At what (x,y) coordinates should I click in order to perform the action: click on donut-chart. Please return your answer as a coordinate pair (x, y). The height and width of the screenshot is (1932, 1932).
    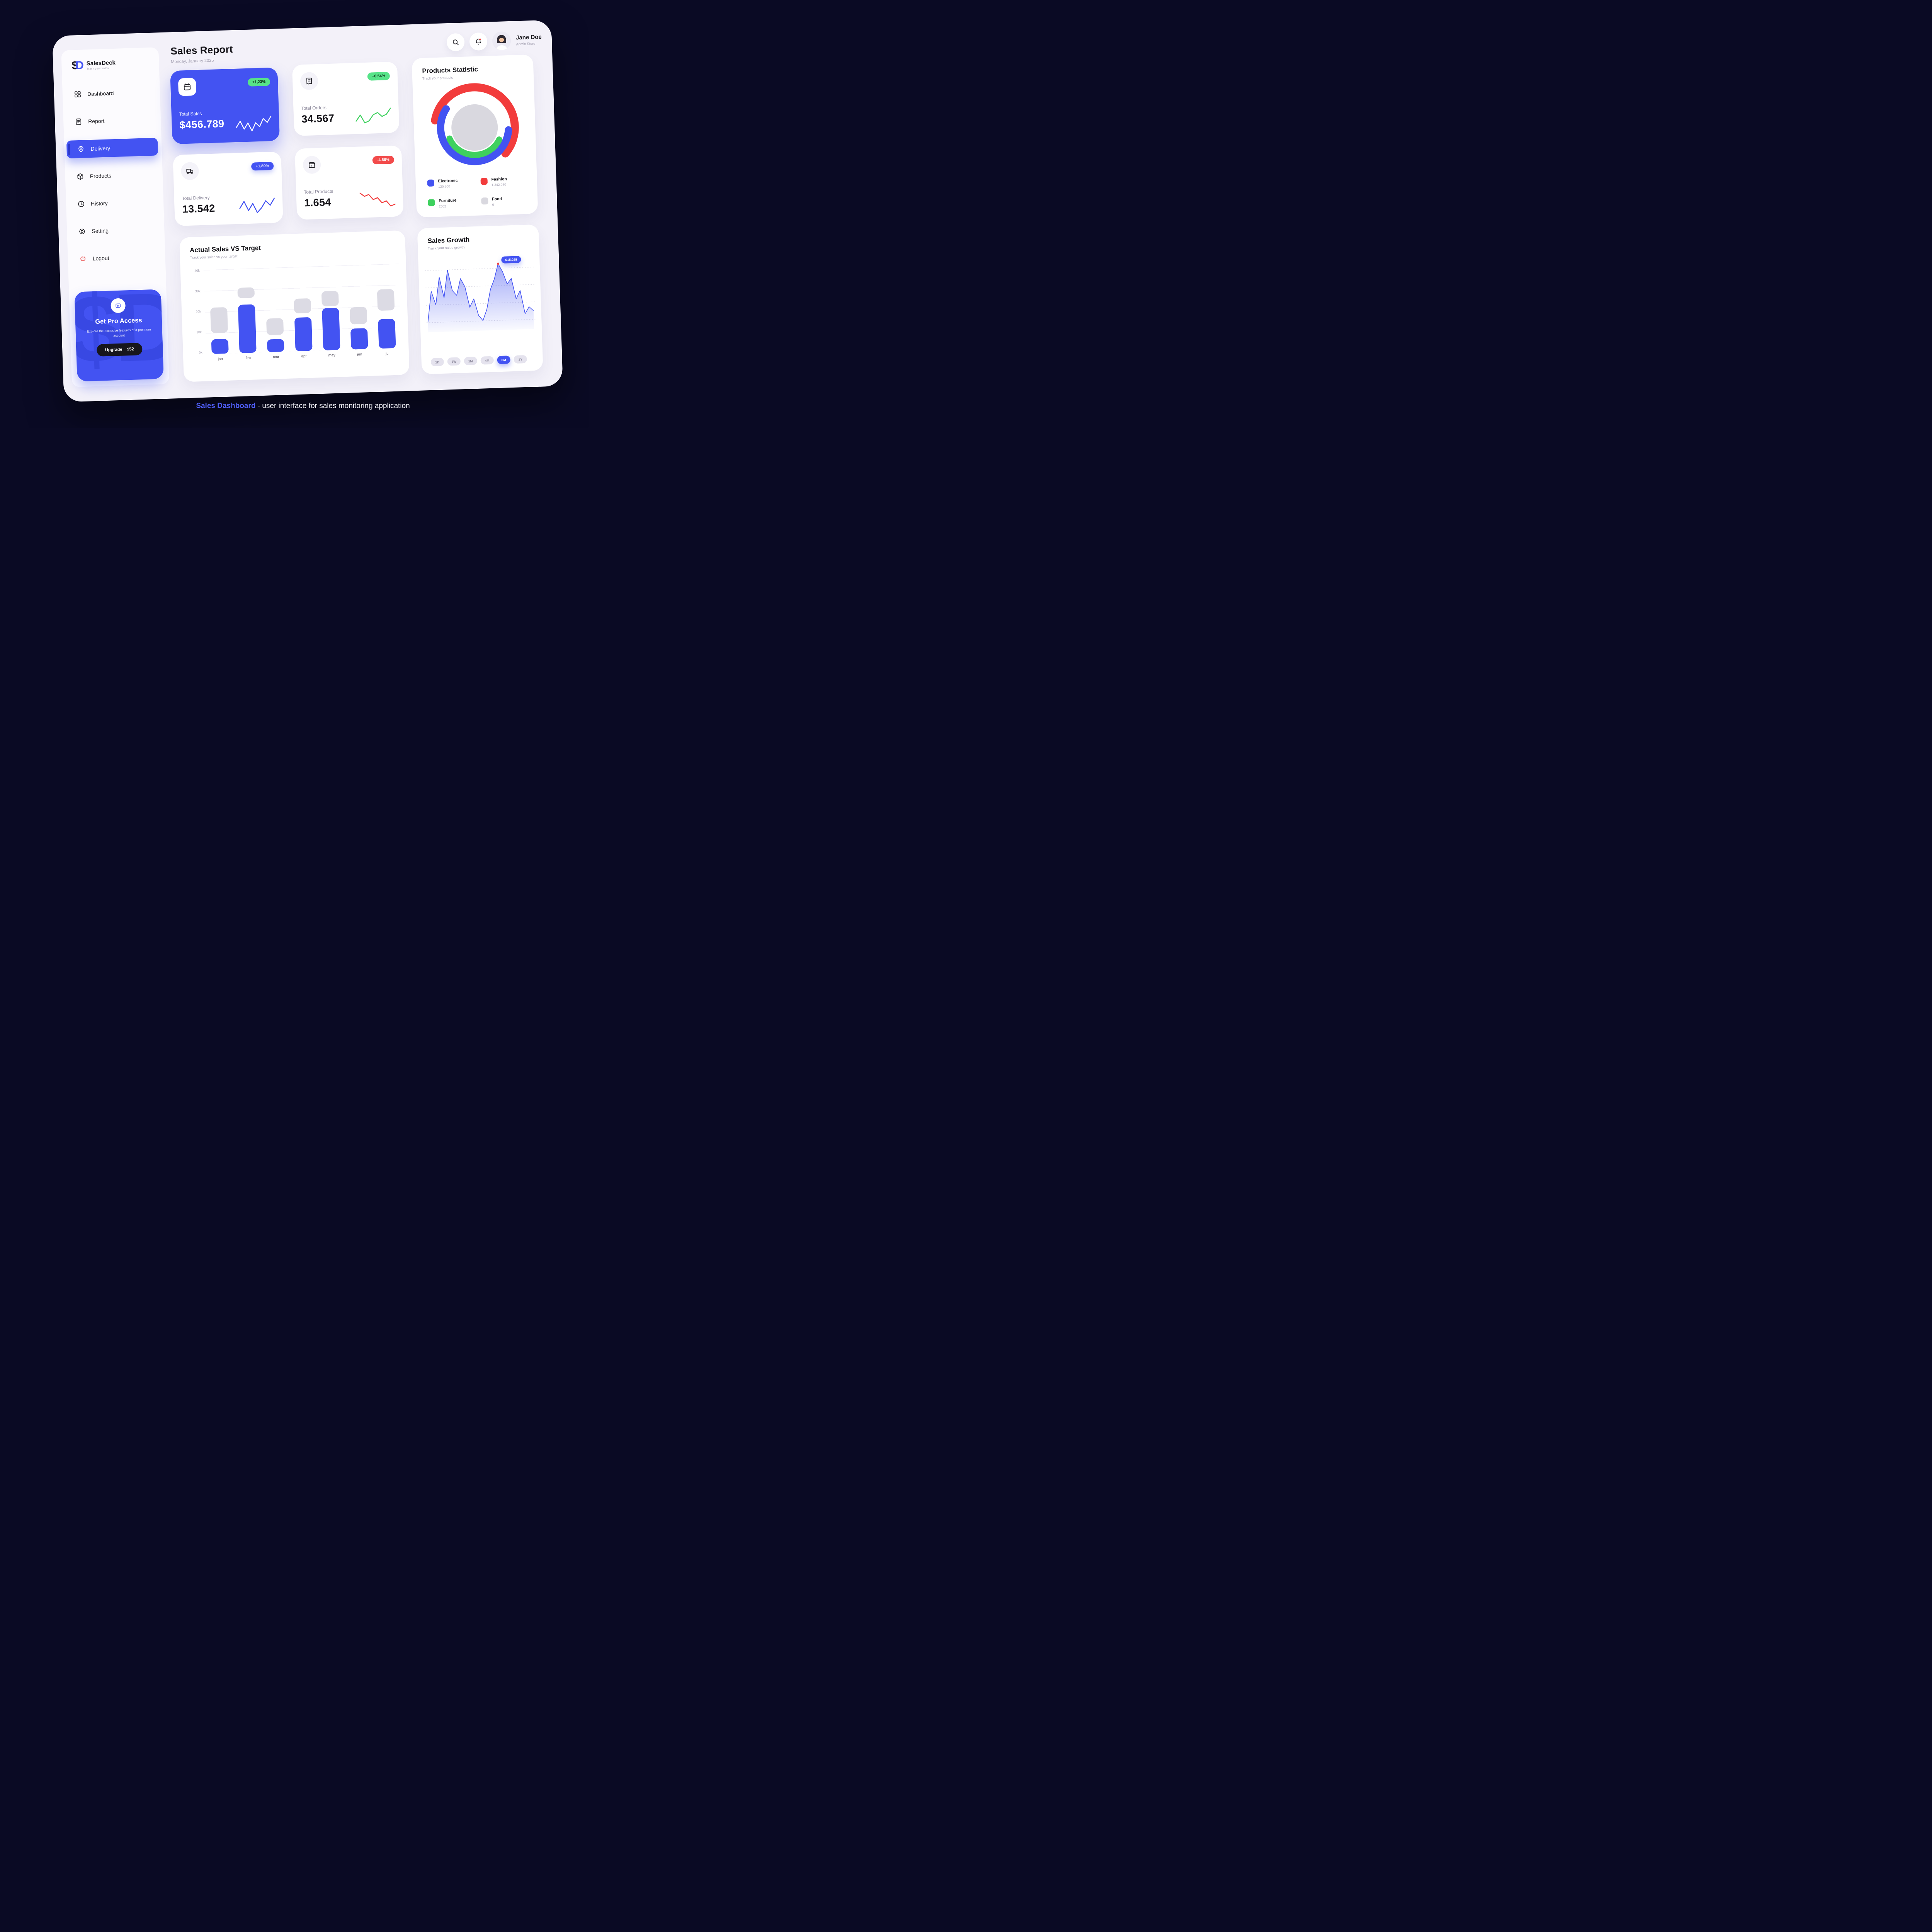
    Looking at the image, I should click on (475, 124).